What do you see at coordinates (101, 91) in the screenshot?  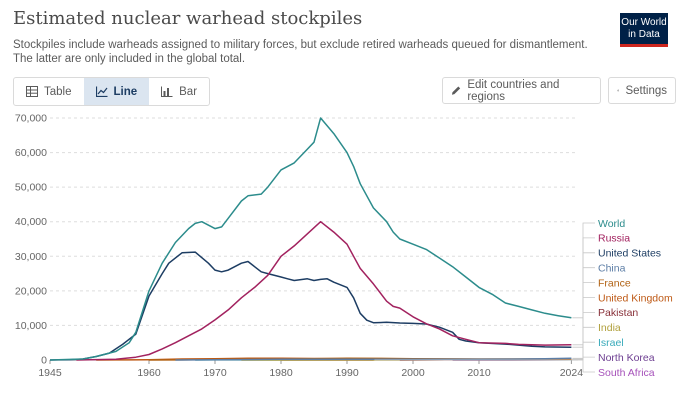 I see `line-chart-icon` at bounding box center [101, 91].